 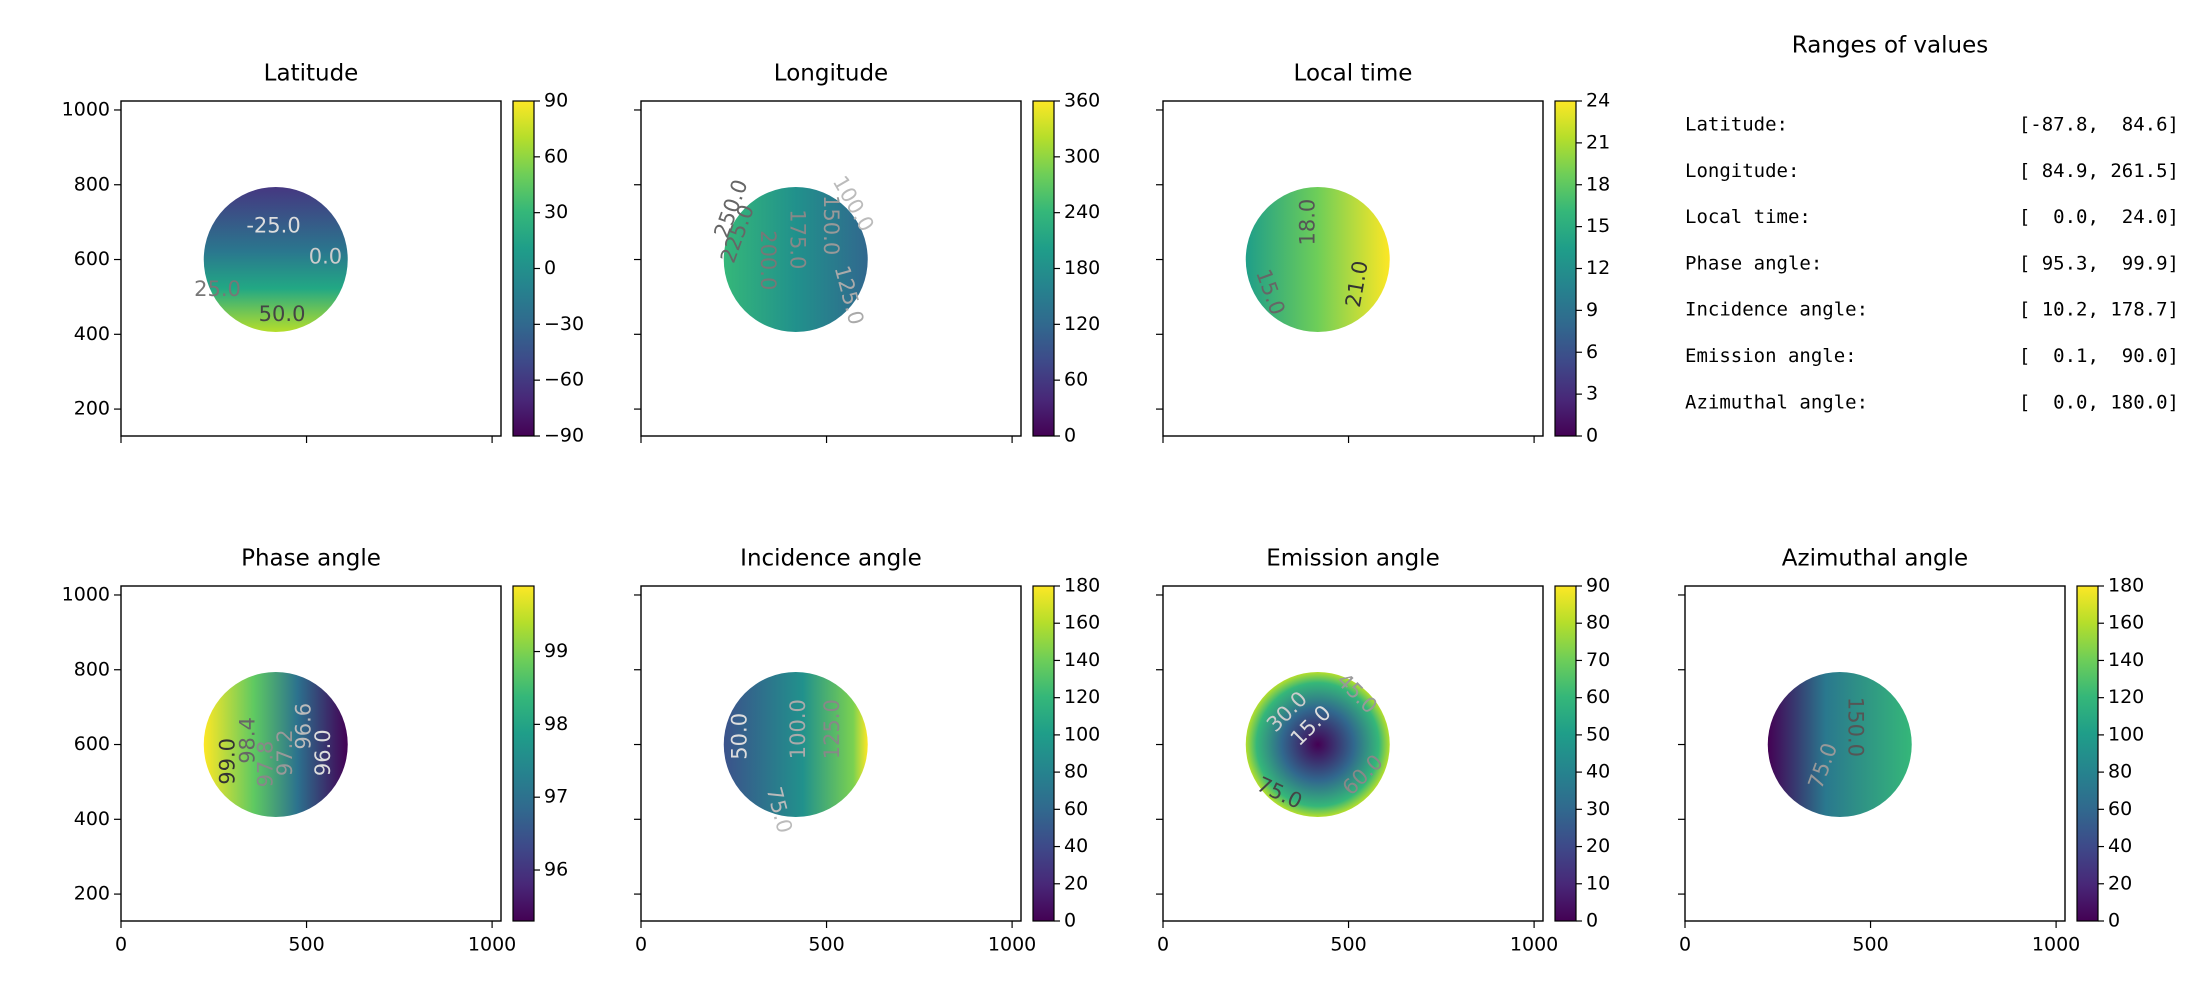 I want to click on colorbar-tick-label: 30, so click(x=1598, y=809).